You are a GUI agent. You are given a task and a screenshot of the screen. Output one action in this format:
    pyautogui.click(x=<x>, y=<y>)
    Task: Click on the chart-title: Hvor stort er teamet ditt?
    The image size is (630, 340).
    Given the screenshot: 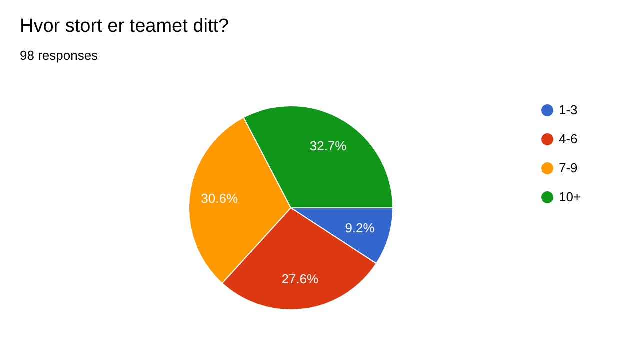 What is the action you would take?
    pyautogui.click(x=125, y=26)
    